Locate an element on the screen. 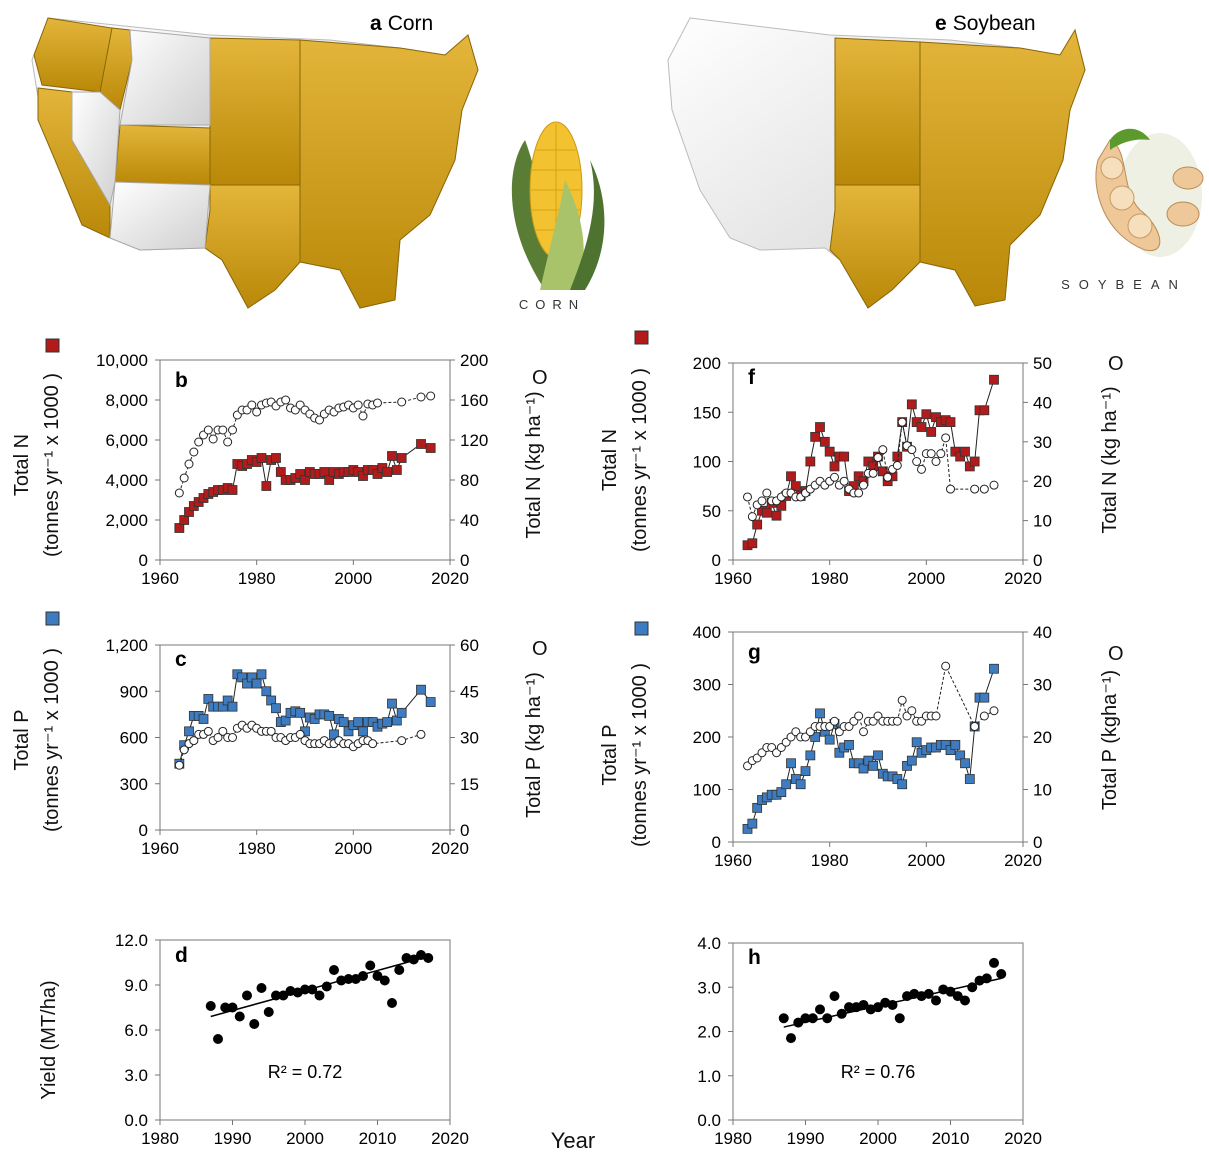  chart-c-panel-label: c is located at coordinates (181, 659).